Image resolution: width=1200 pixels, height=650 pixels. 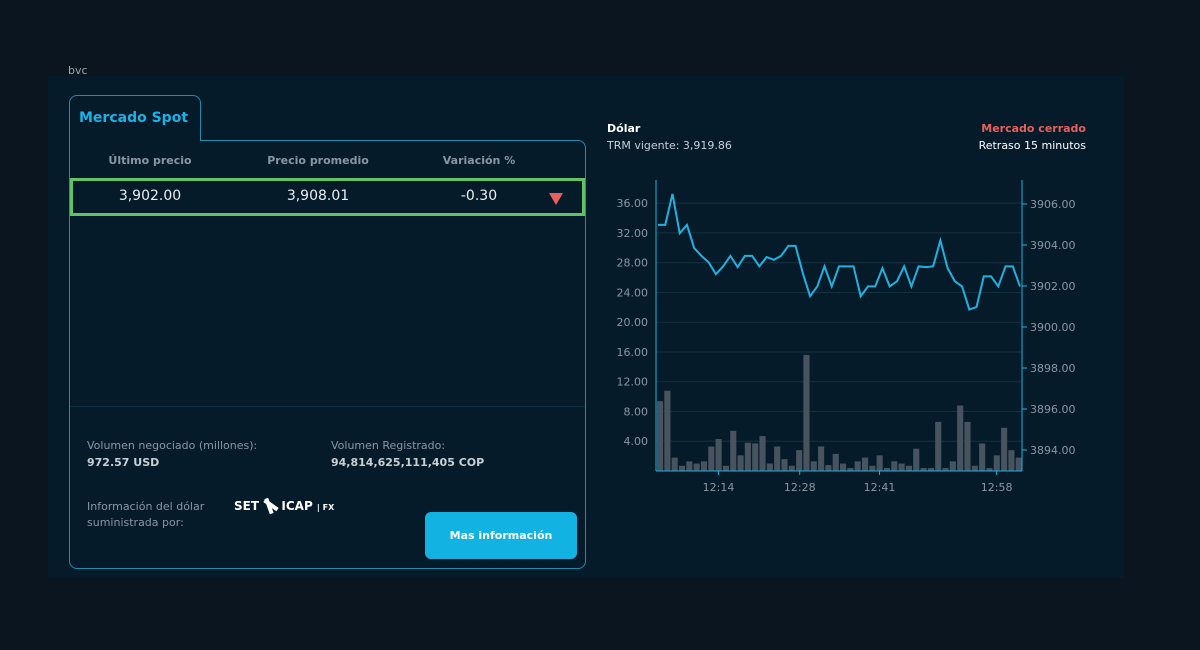 What do you see at coordinates (1032, 145) in the screenshot?
I see `delay-text: Retraso 15 minutos` at bounding box center [1032, 145].